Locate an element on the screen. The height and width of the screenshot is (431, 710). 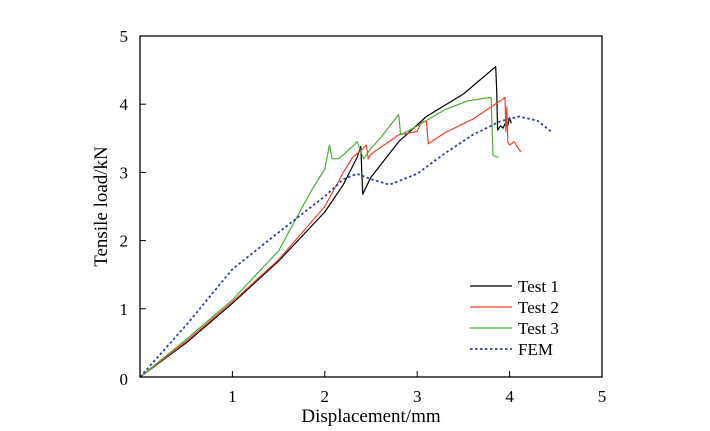
y-tick-label: 4 is located at coordinates (124, 104).